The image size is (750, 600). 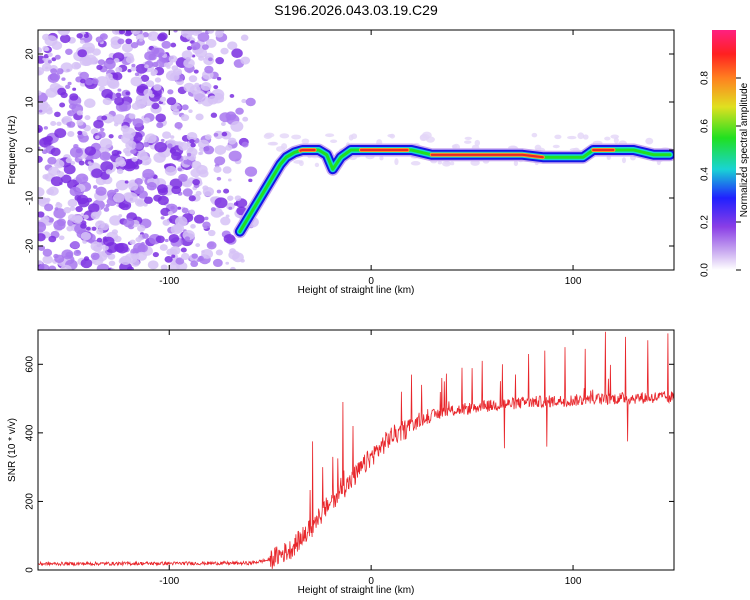 What do you see at coordinates (12, 150) in the screenshot?
I see `spectrogram-ylabel: Frequency (Hz)` at bounding box center [12, 150].